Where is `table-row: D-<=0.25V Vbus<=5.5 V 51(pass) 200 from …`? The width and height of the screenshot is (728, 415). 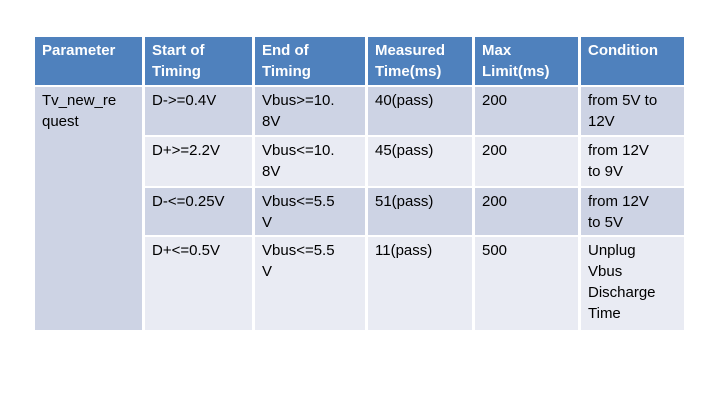
table-row: D-<=0.25V Vbus<=5.5 V 51(pass) 200 from … is located at coordinates (361, 212).